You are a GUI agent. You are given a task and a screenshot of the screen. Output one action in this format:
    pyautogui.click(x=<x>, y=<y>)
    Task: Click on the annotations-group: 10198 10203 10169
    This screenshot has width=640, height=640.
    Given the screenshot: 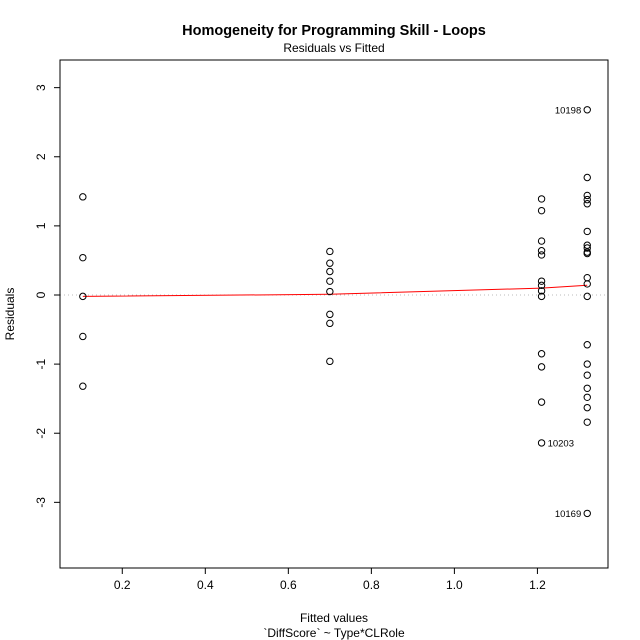 What is the action you would take?
    pyautogui.click(x=565, y=312)
    